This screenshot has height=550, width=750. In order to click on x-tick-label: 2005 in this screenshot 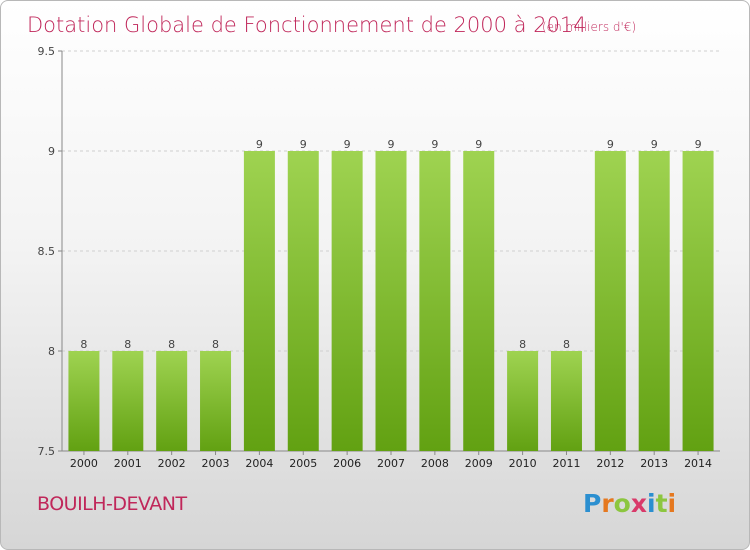, I will do `click(303, 463)`.